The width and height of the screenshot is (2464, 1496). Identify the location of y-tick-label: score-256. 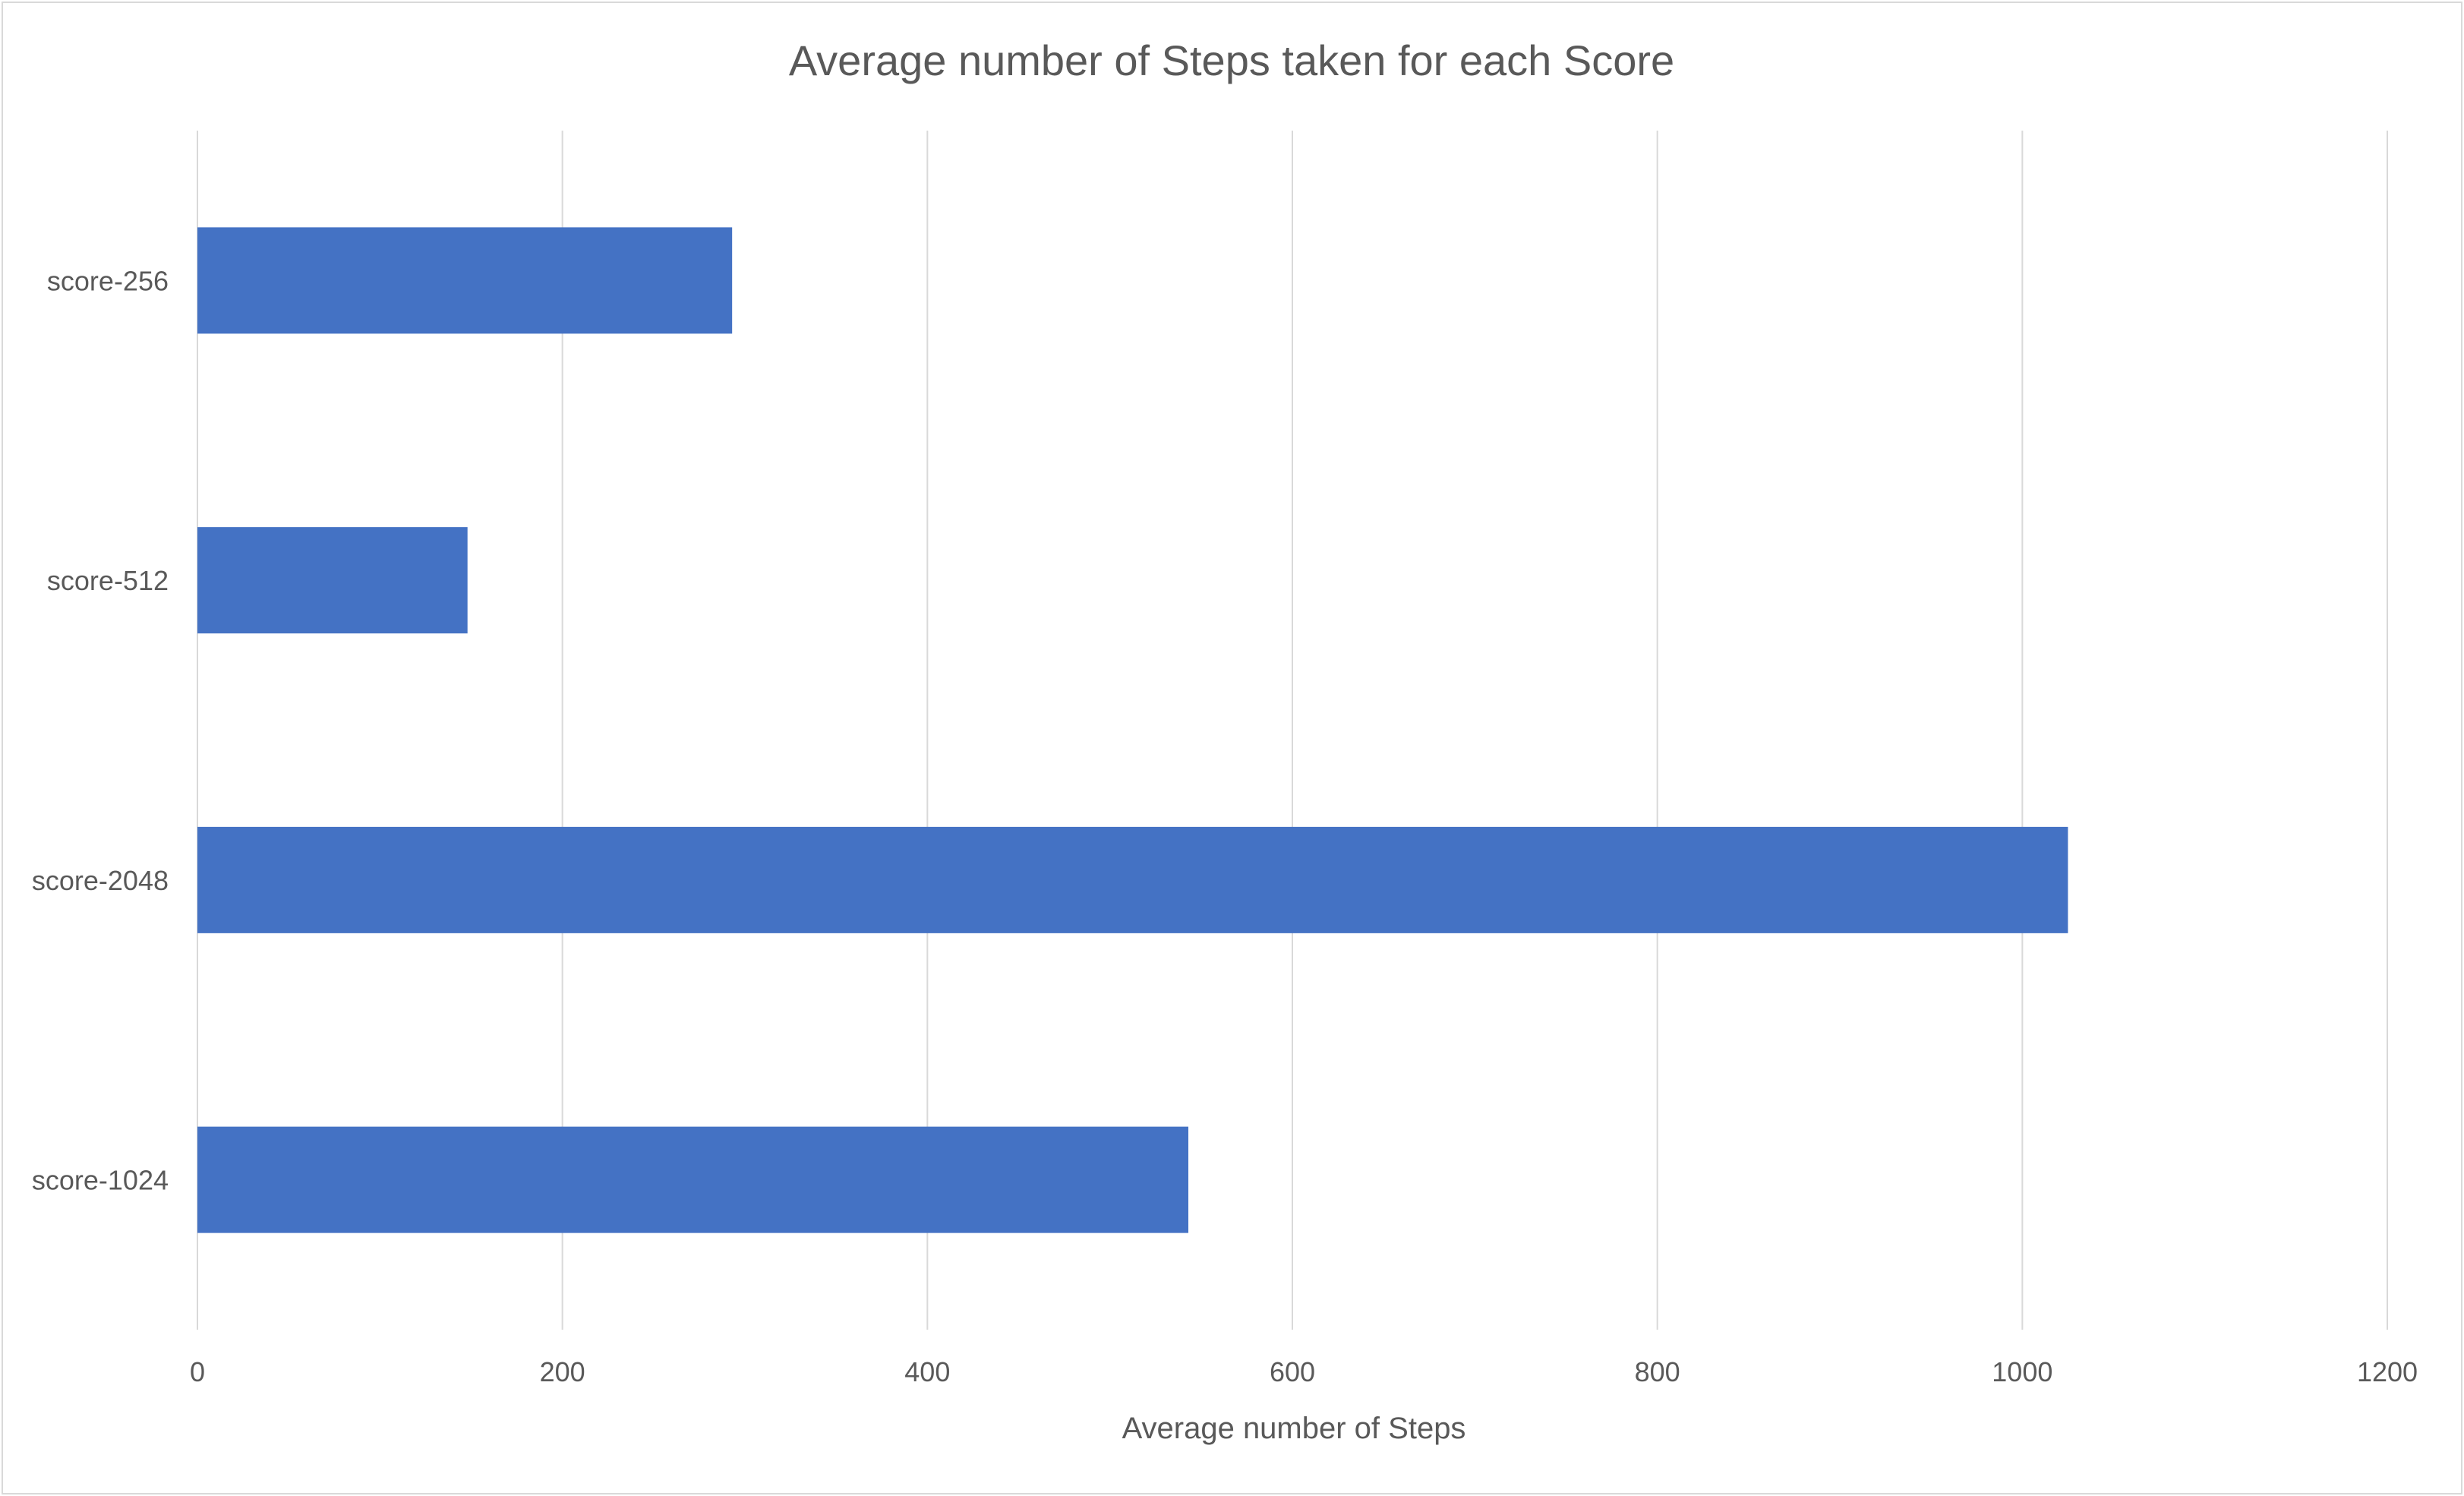
(108, 280).